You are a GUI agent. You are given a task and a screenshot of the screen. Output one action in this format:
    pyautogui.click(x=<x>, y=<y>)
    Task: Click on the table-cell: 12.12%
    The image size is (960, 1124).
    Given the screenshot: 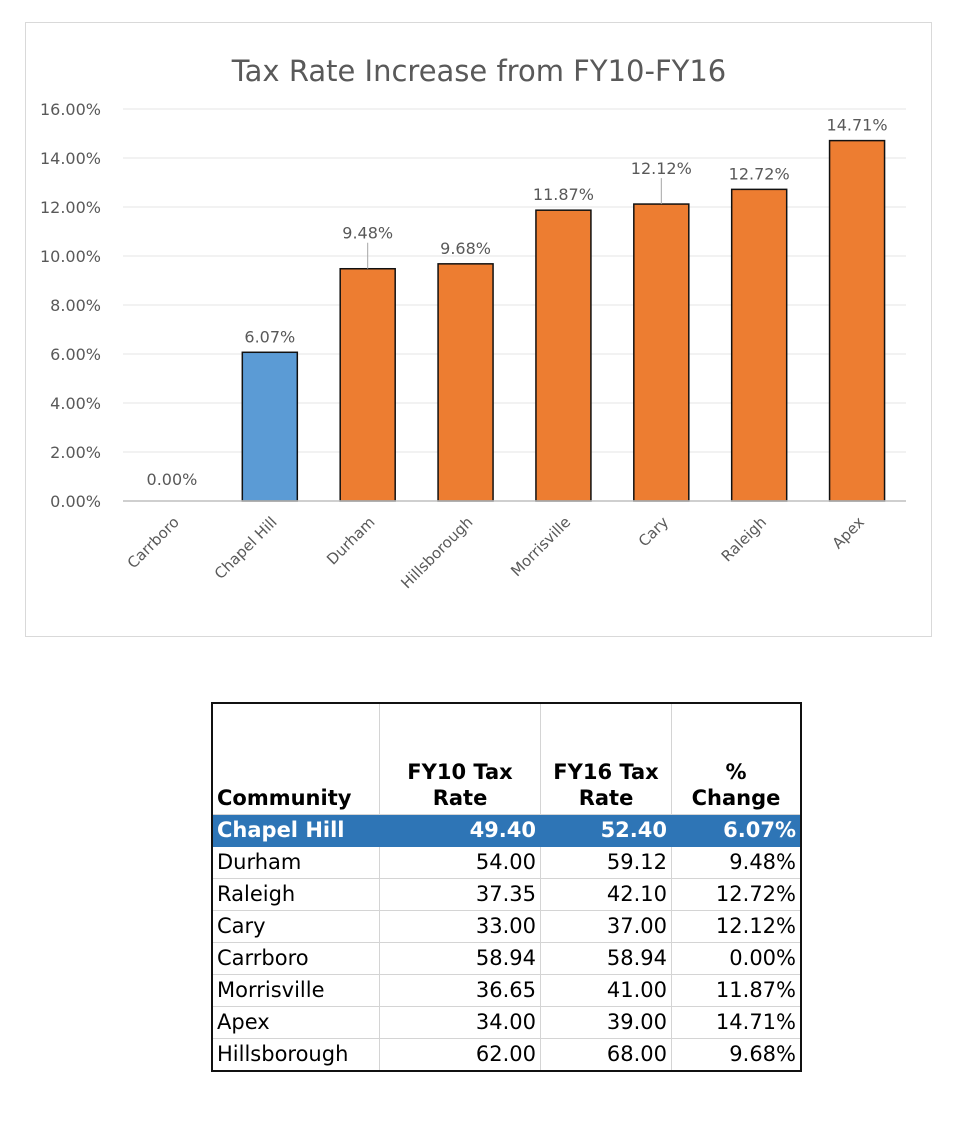 What is the action you would take?
    pyautogui.click(x=736, y=926)
    